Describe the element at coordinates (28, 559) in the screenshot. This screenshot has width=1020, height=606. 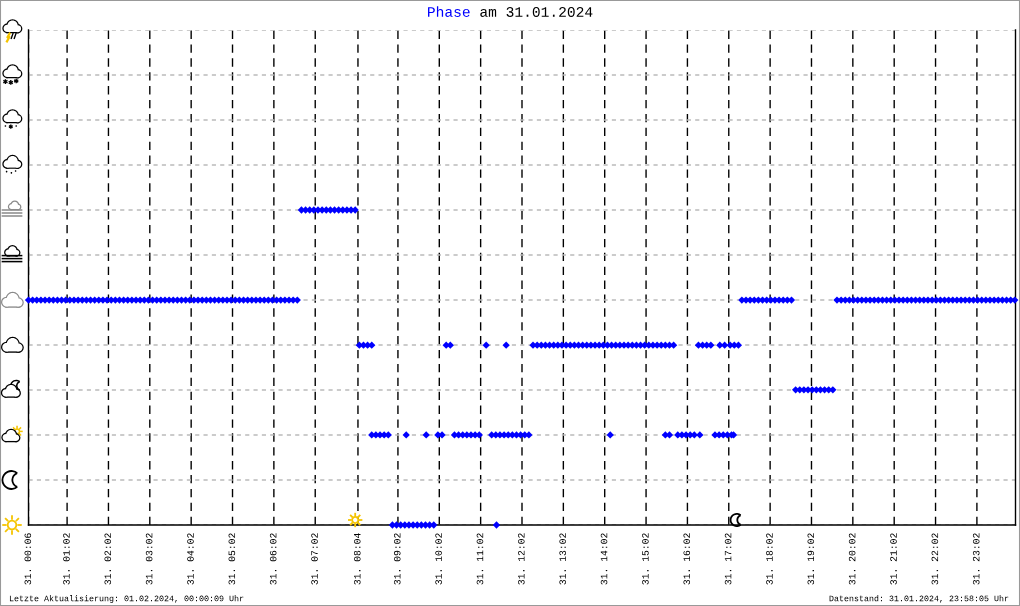
I see `x-tick-label: 31. 00:06` at that location.